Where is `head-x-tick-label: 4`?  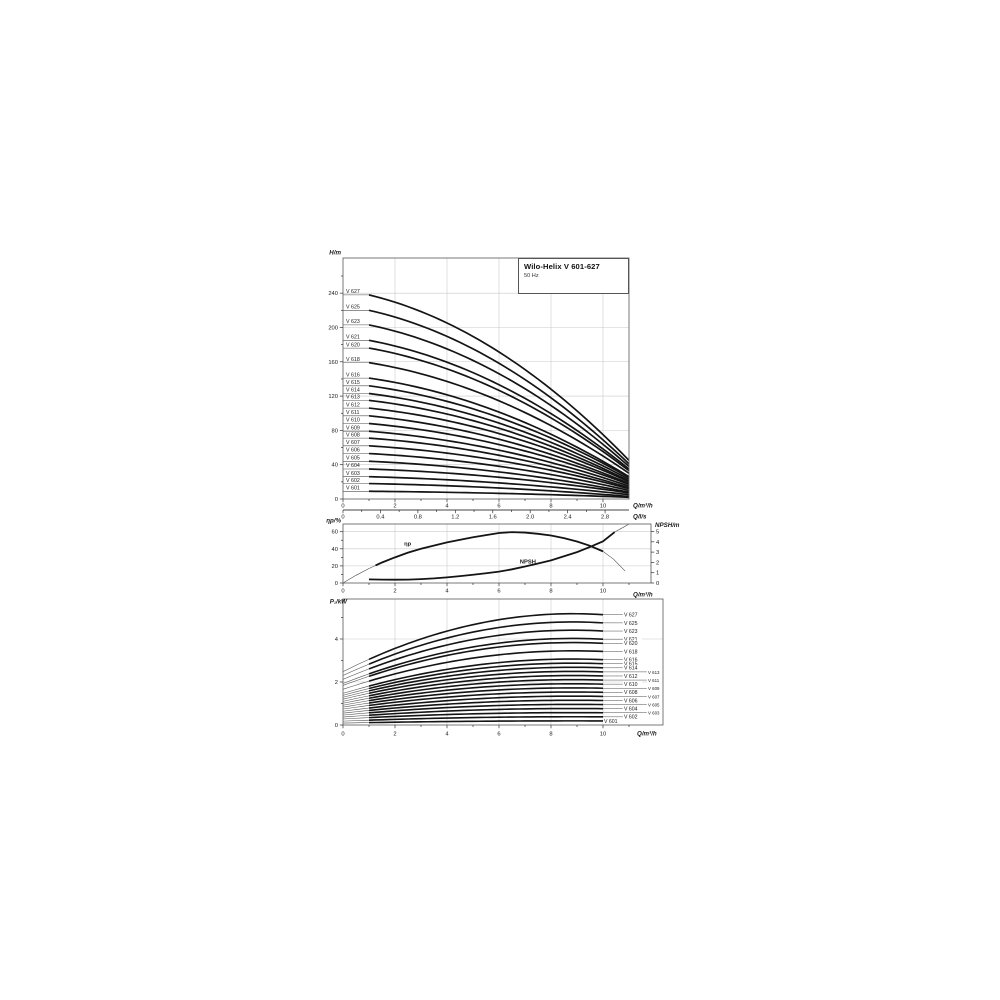 head-x-tick-label: 4 is located at coordinates (447, 507).